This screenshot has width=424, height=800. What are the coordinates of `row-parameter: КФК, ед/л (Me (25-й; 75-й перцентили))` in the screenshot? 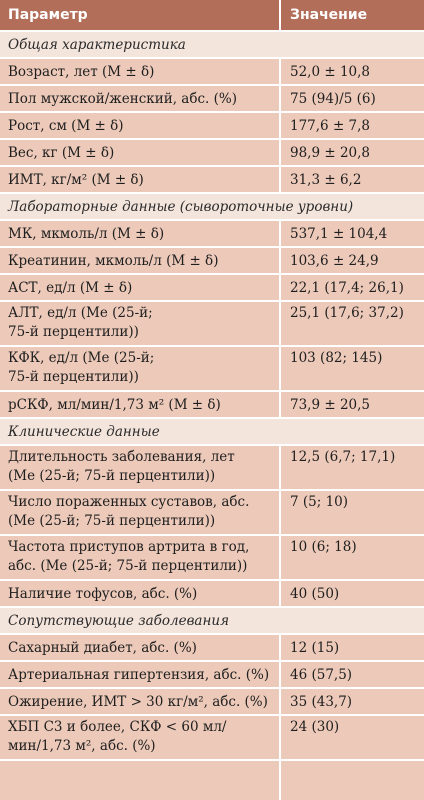 It's located at (81, 367).